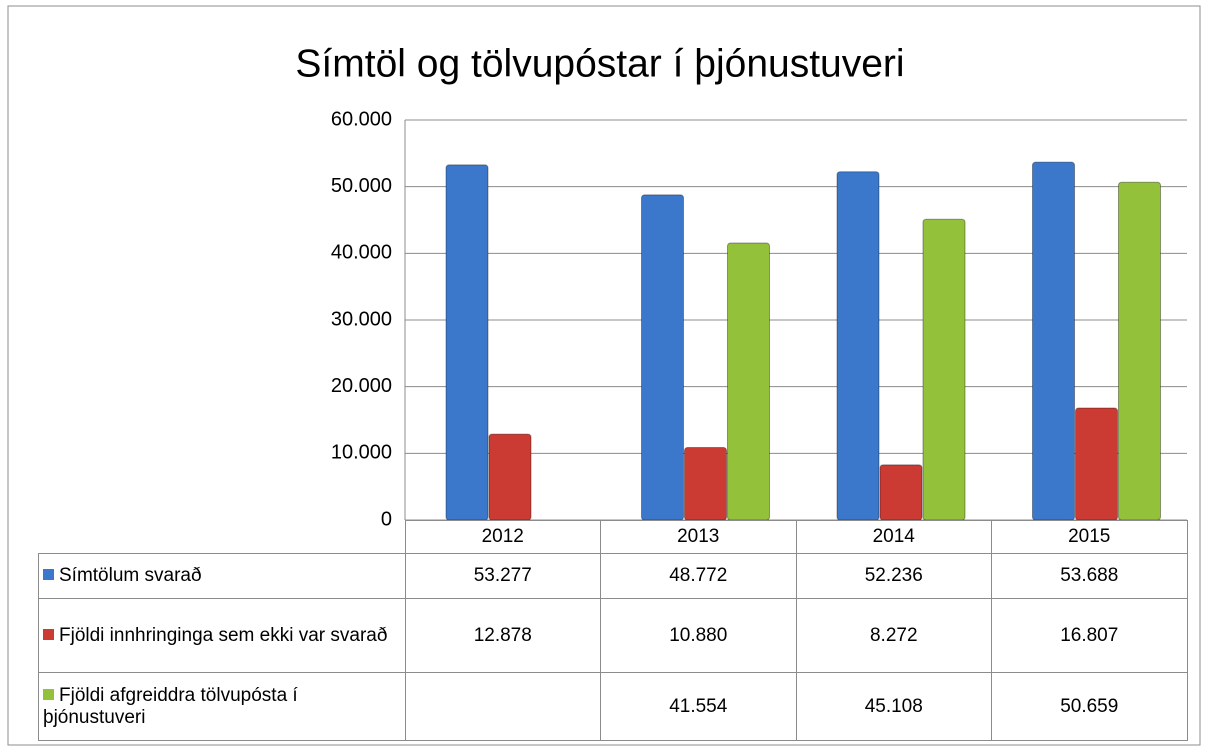 Image resolution: width=1208 pixels, height=747 pixels. Describe the element at coordinates (361, 186) in the screenshot. I see `y-tick-label: 50.000` at that location.